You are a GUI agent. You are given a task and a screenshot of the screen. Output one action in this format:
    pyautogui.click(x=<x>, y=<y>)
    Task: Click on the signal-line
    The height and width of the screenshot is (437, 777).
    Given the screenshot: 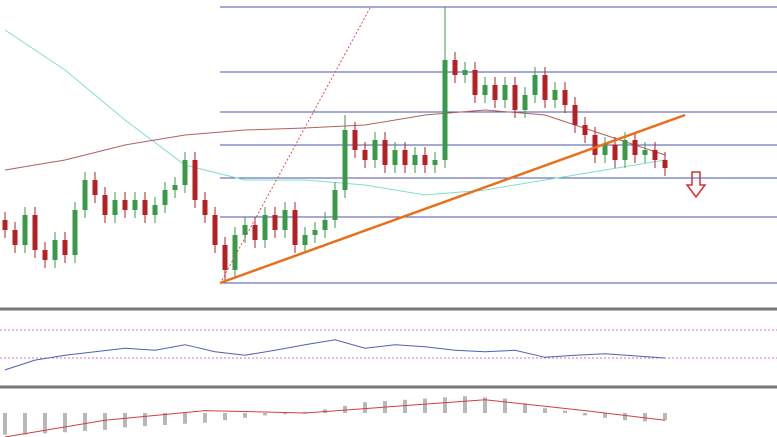 What is the action you would take?
    pyautogui.click(x=335, y=418)
    